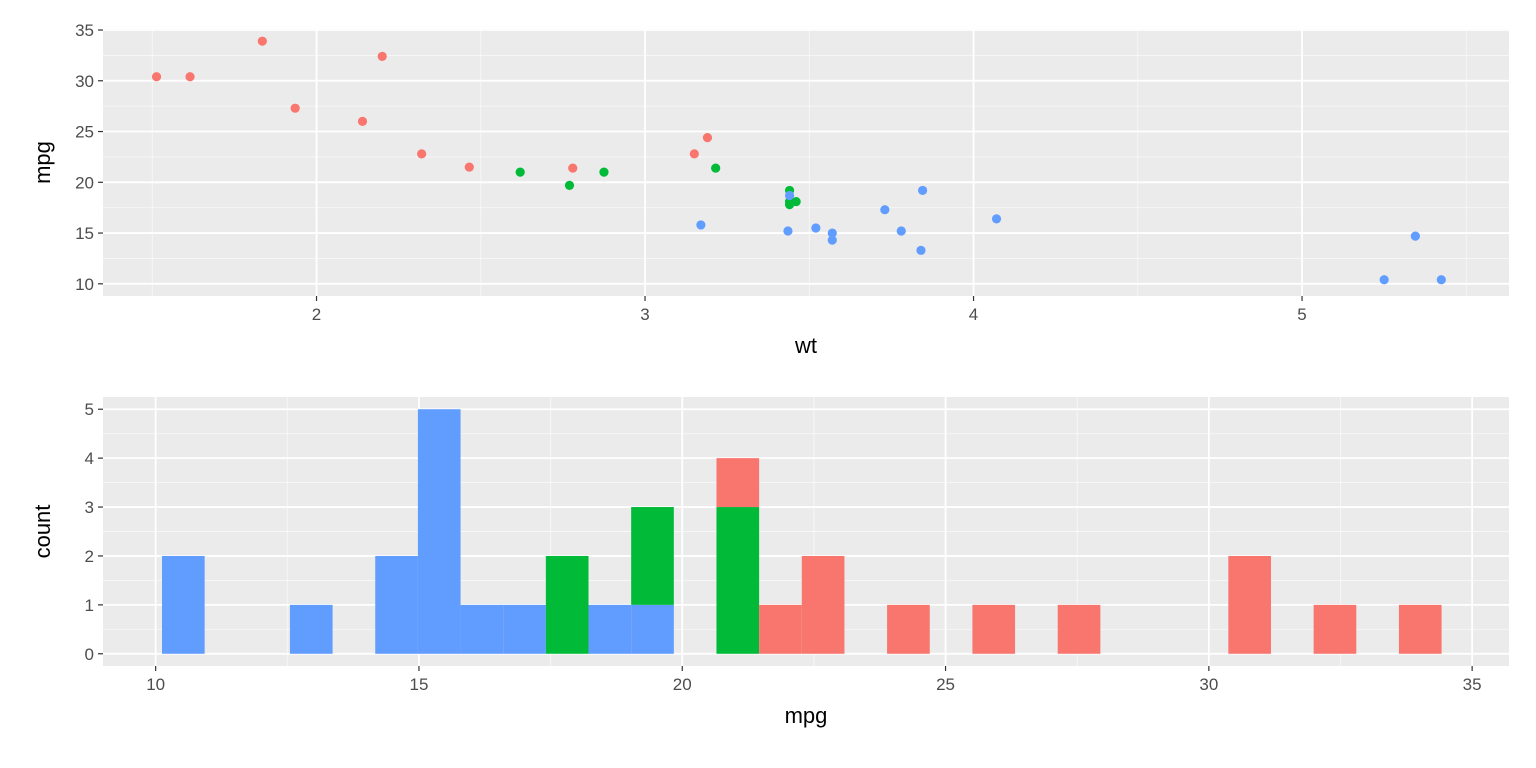  What do you see at coordinates (89, 605) in the screenshot?
I see `histogram-y-tick-label: 1` at bounding box center [89, 605].